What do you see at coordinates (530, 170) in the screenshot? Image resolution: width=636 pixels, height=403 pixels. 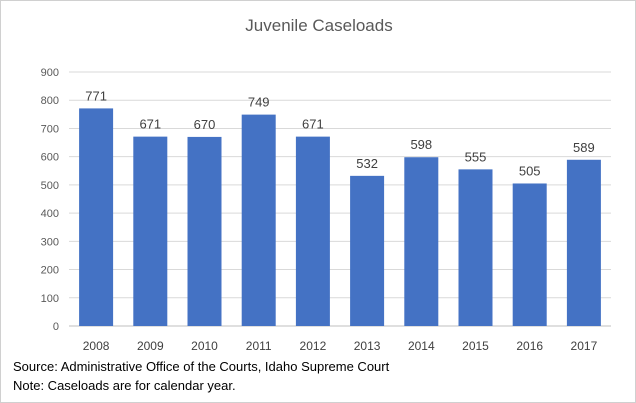 I see `data-label: 505` at bounding box center [530, 170].